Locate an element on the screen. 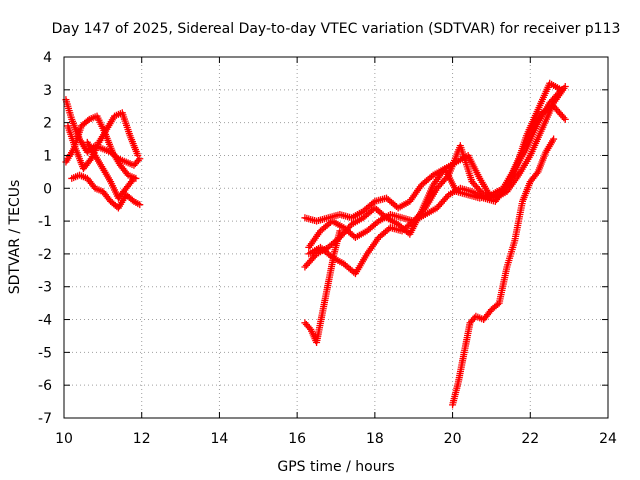 This screenshot has width=640, height=480. x-tick-label: 22 is located at coordinates (530, 439).